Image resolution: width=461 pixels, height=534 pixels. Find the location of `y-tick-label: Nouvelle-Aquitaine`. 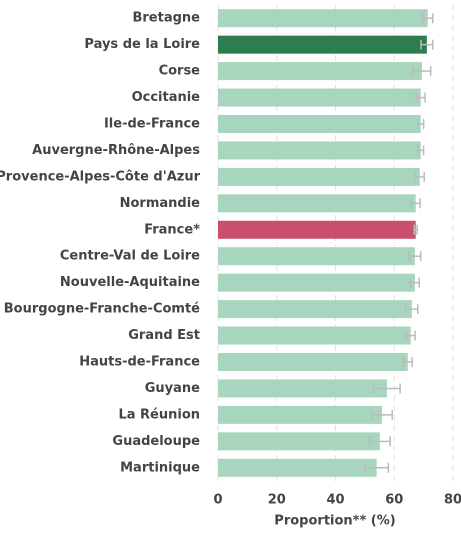

y-tick-label: Nouvelle-Aquitaine is located at coordinates (130, 282).